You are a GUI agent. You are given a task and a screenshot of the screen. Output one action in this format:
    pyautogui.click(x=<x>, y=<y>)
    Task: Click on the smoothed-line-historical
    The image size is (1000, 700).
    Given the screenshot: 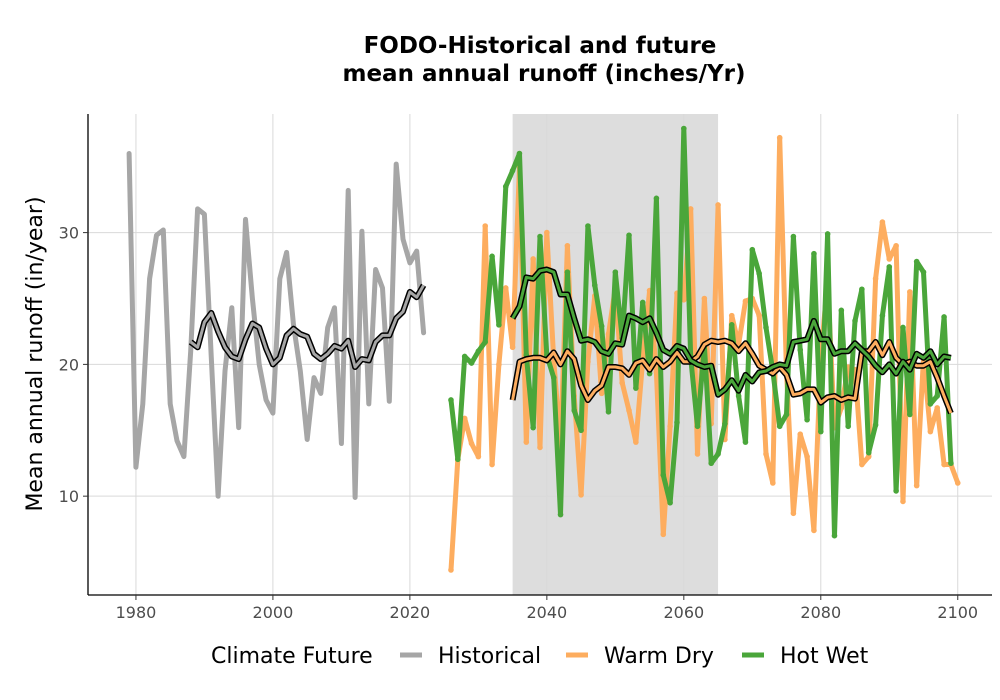 What is the action you would take?
    pyautogui.click(x=307, y=326)
    